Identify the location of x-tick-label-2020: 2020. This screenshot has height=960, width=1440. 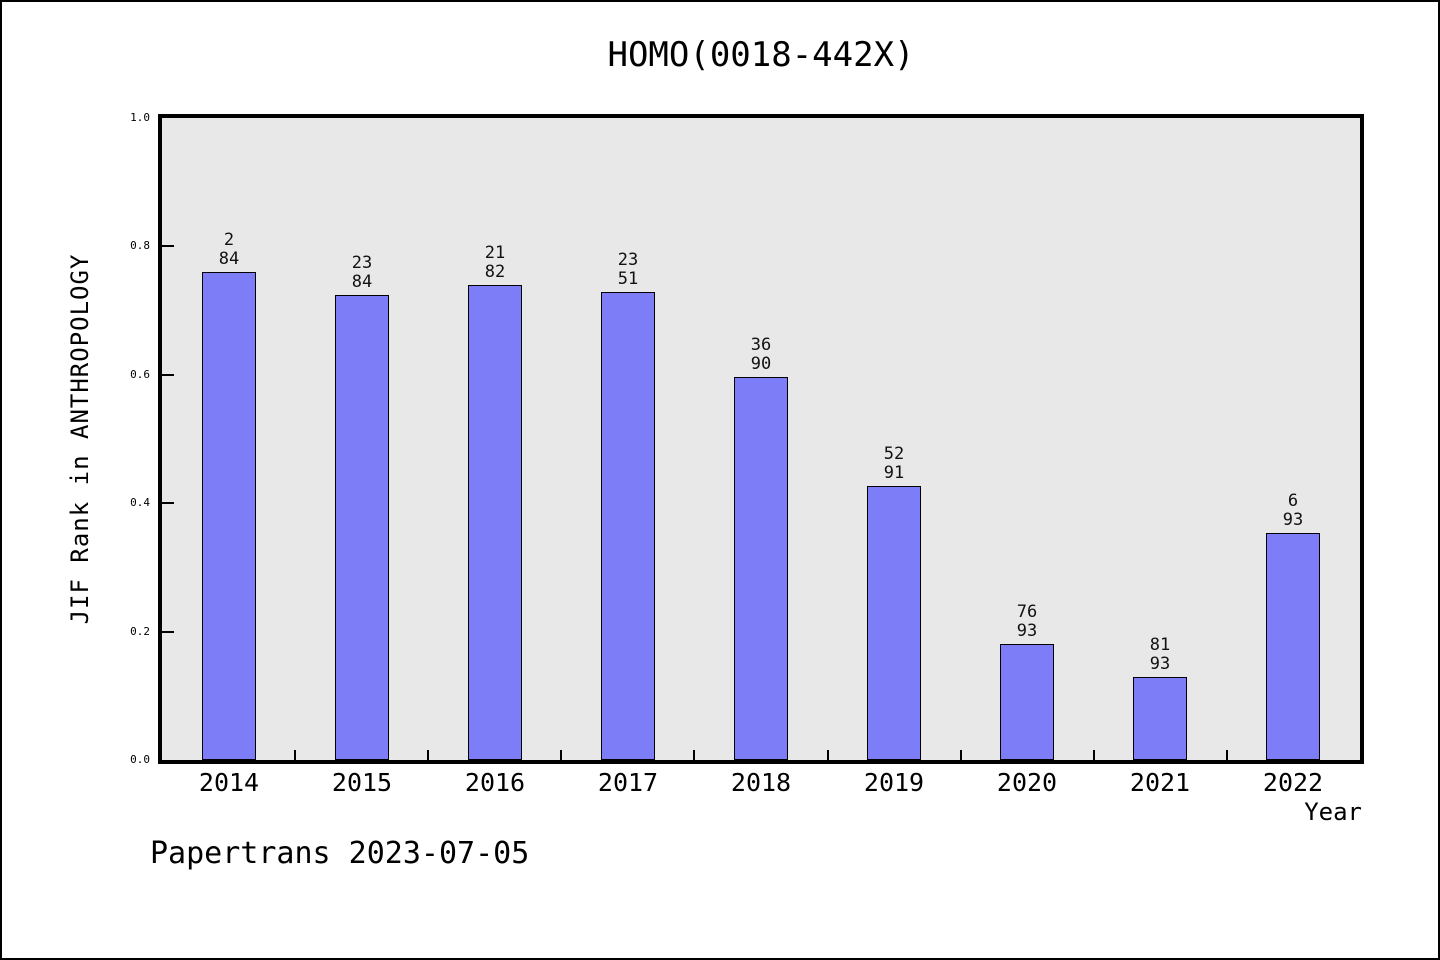
(1027, 782).